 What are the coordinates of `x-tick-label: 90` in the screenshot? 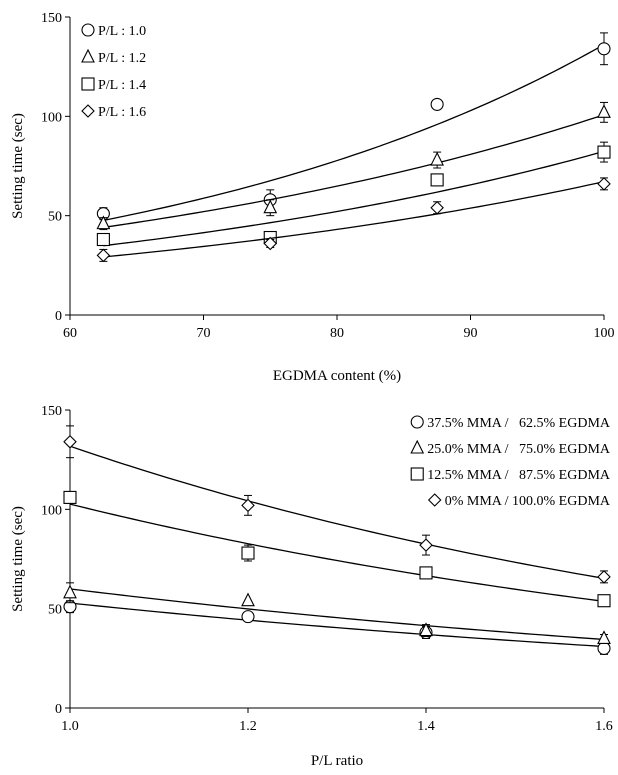 It's located at (471, 333).